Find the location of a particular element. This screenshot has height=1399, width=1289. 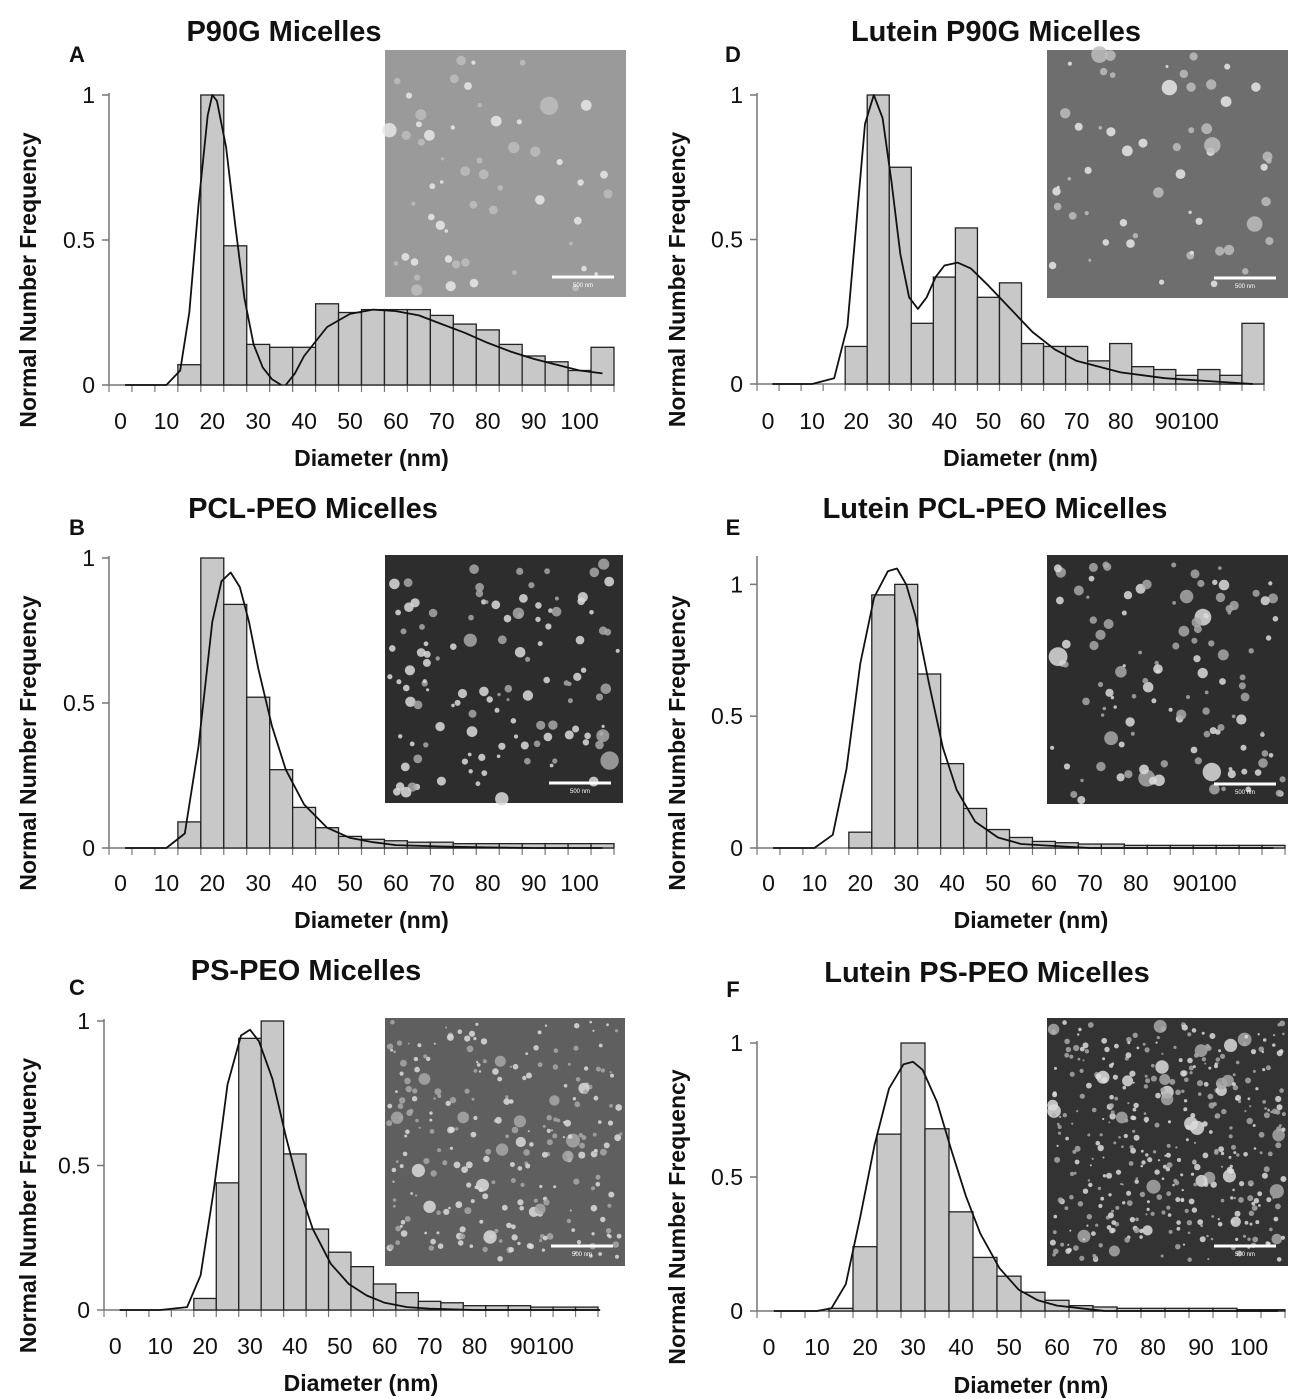

y-axis-label: Normal Number Frequency is located at coordinates (677, 742).